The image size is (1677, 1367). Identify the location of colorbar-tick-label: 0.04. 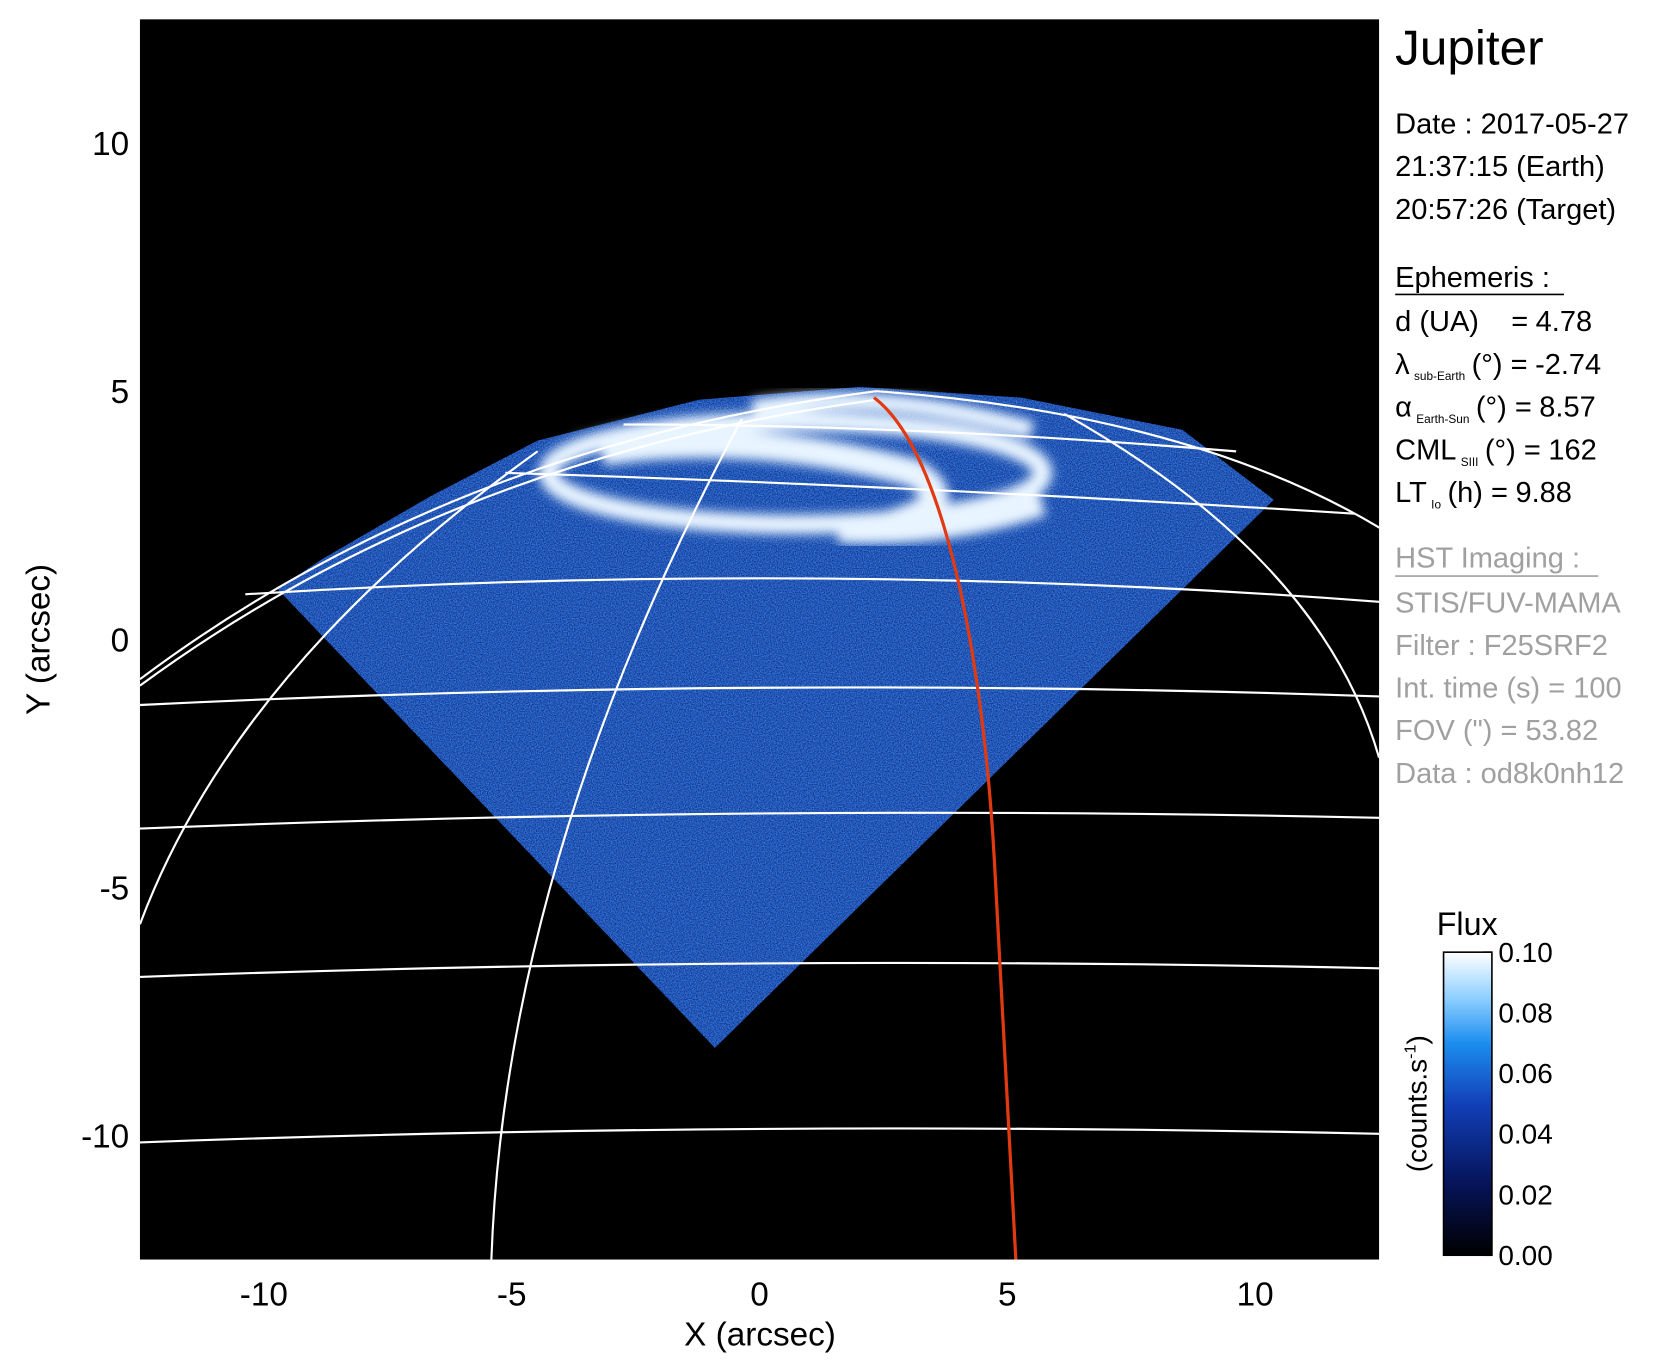
(1525, 1134).